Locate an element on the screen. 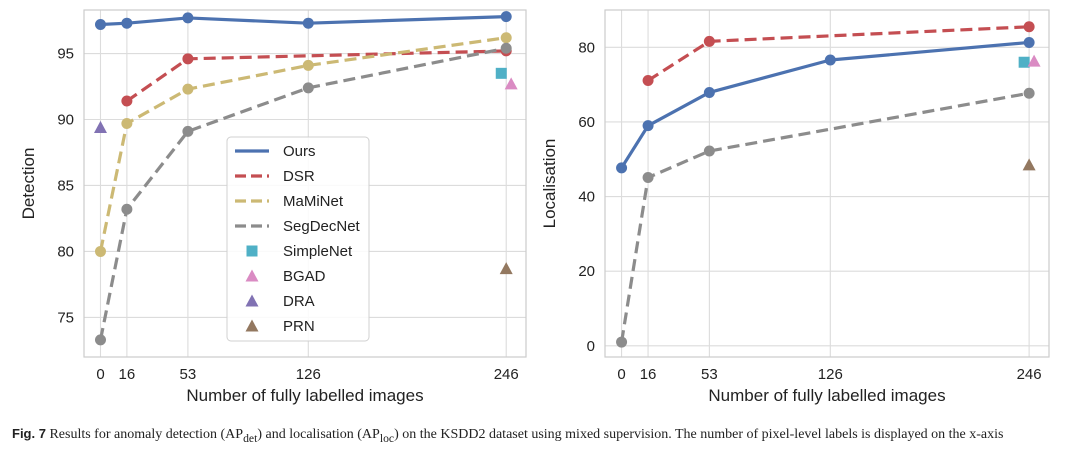 Image resolution: width=1073 pixels, height=476 pixels. loc-line-dsr is located at coordinates (838, 53).